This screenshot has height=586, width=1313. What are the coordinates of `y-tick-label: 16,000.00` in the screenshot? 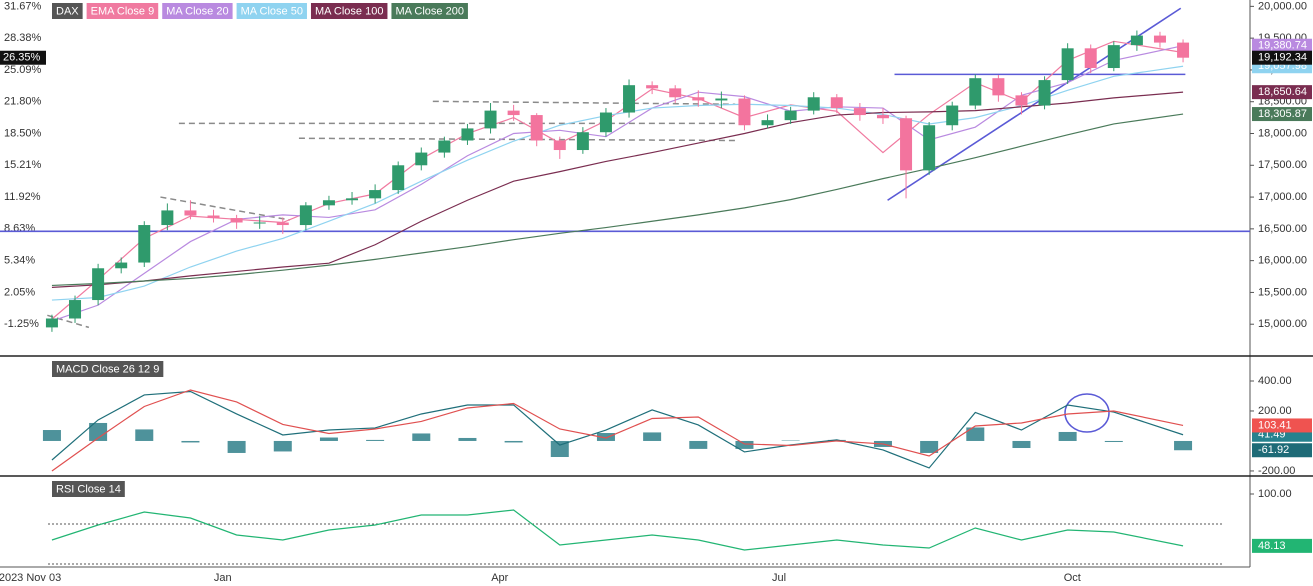 It's located at (1282, 261).